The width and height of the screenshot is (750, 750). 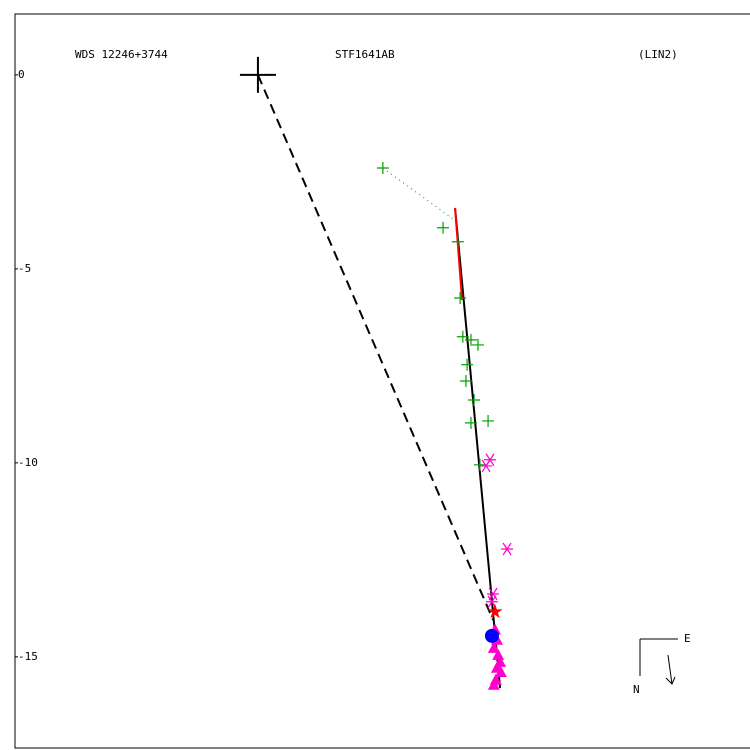 What do you see at coordinates (687, 638) in the screenshot?
I see `compass-east: E` at bounding box center [687, 638].